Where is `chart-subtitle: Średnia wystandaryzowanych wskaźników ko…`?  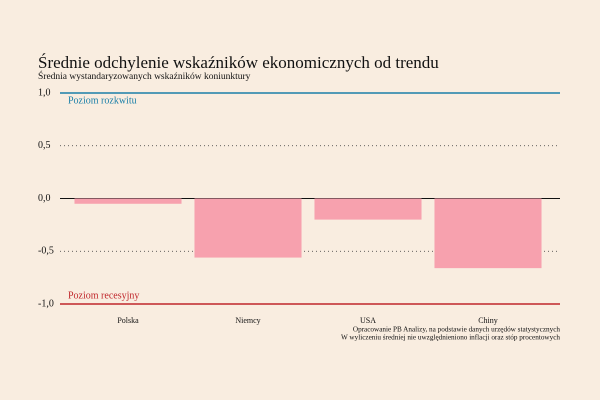
chart-subtitle: Średnia wystandaryzowanych wskaźników ko… is located at coordinates (144, 76).